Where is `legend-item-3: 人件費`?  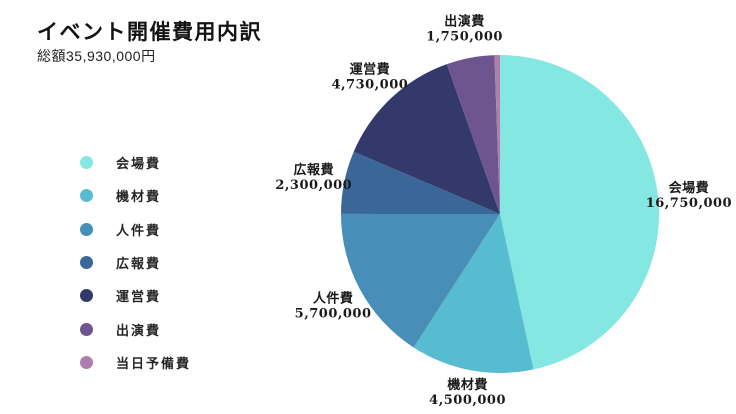 legend-item-3: 人件費 is located at coordinates (135, 229).